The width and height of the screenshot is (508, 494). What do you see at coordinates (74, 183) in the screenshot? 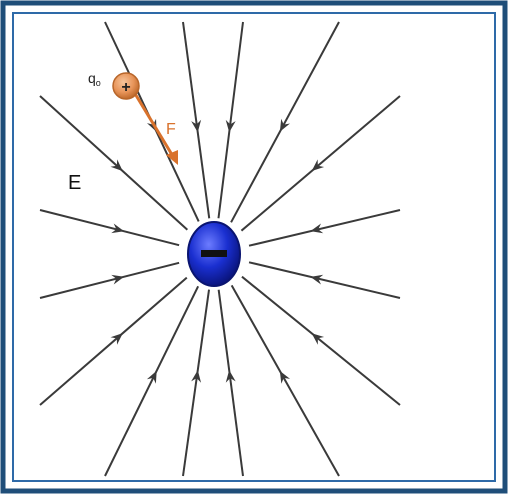
I see `field-label: E` at bounding box center [74, 183].